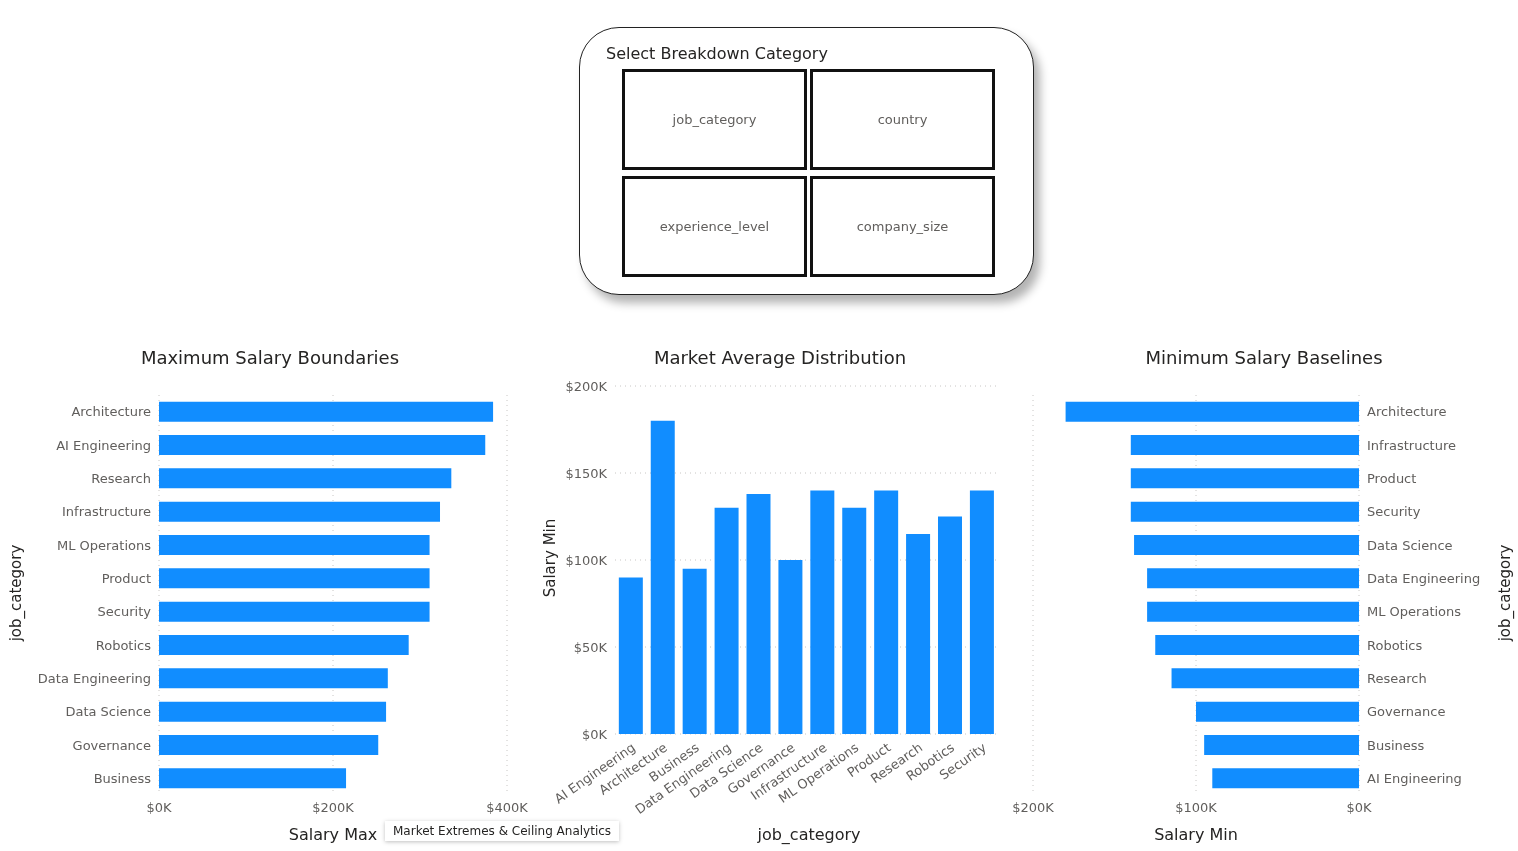 This screenshot has height=851, width=1518. Describe the element at coordinates (714, 226) in the screenshot. I see `text: experience_level` at that location.